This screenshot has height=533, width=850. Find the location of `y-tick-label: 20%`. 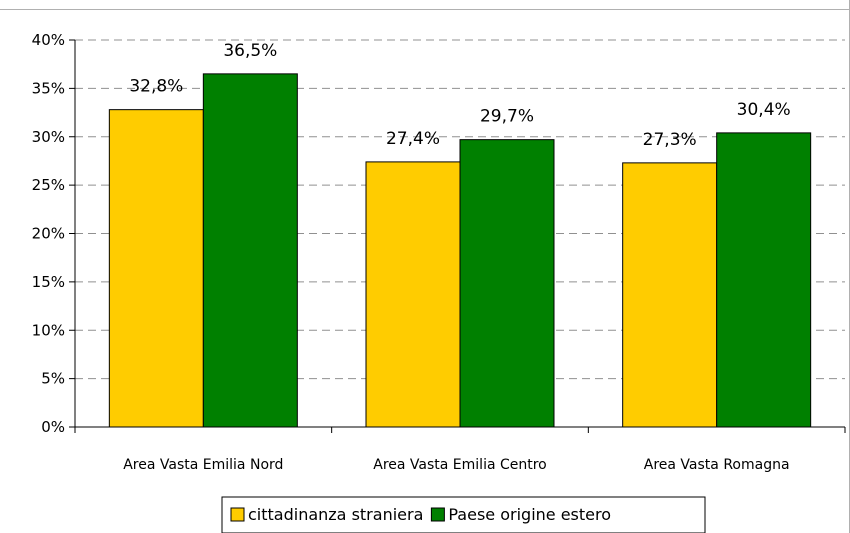

y-tick-label: 20% is located at coordinates (48, 234).